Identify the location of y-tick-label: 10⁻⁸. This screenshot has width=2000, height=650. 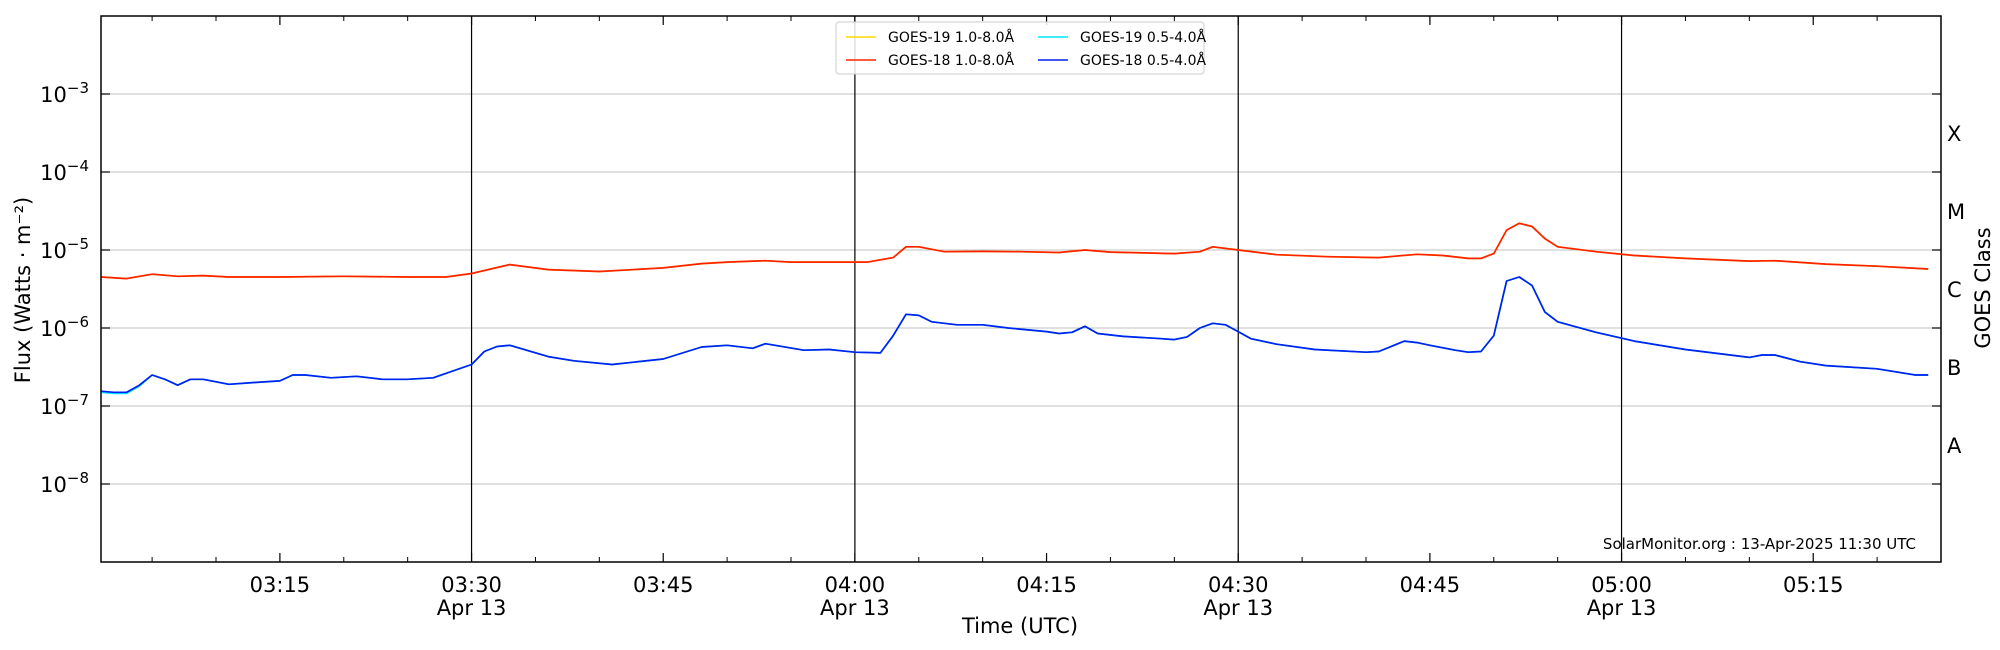
(64, 483).